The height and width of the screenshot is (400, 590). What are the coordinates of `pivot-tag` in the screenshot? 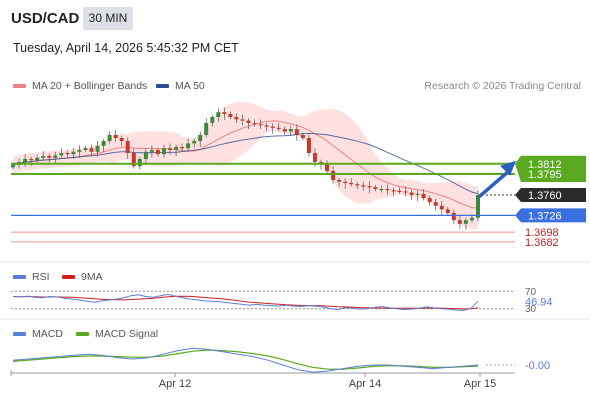 It's located at (550, 215).